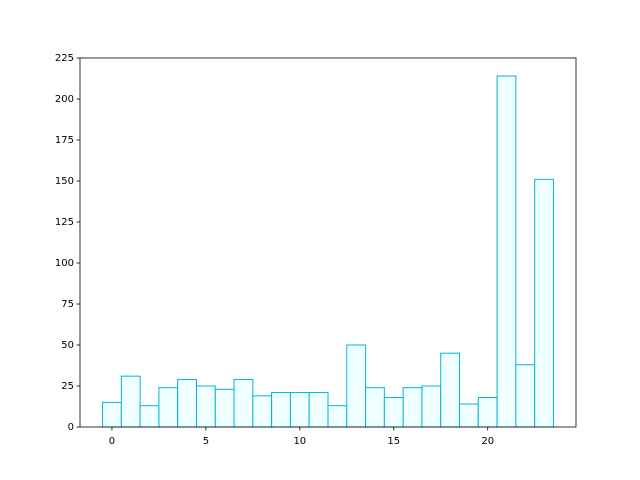 The image size is (640, 480). I want to click on x-tick-label: 0, so click(112, 441).